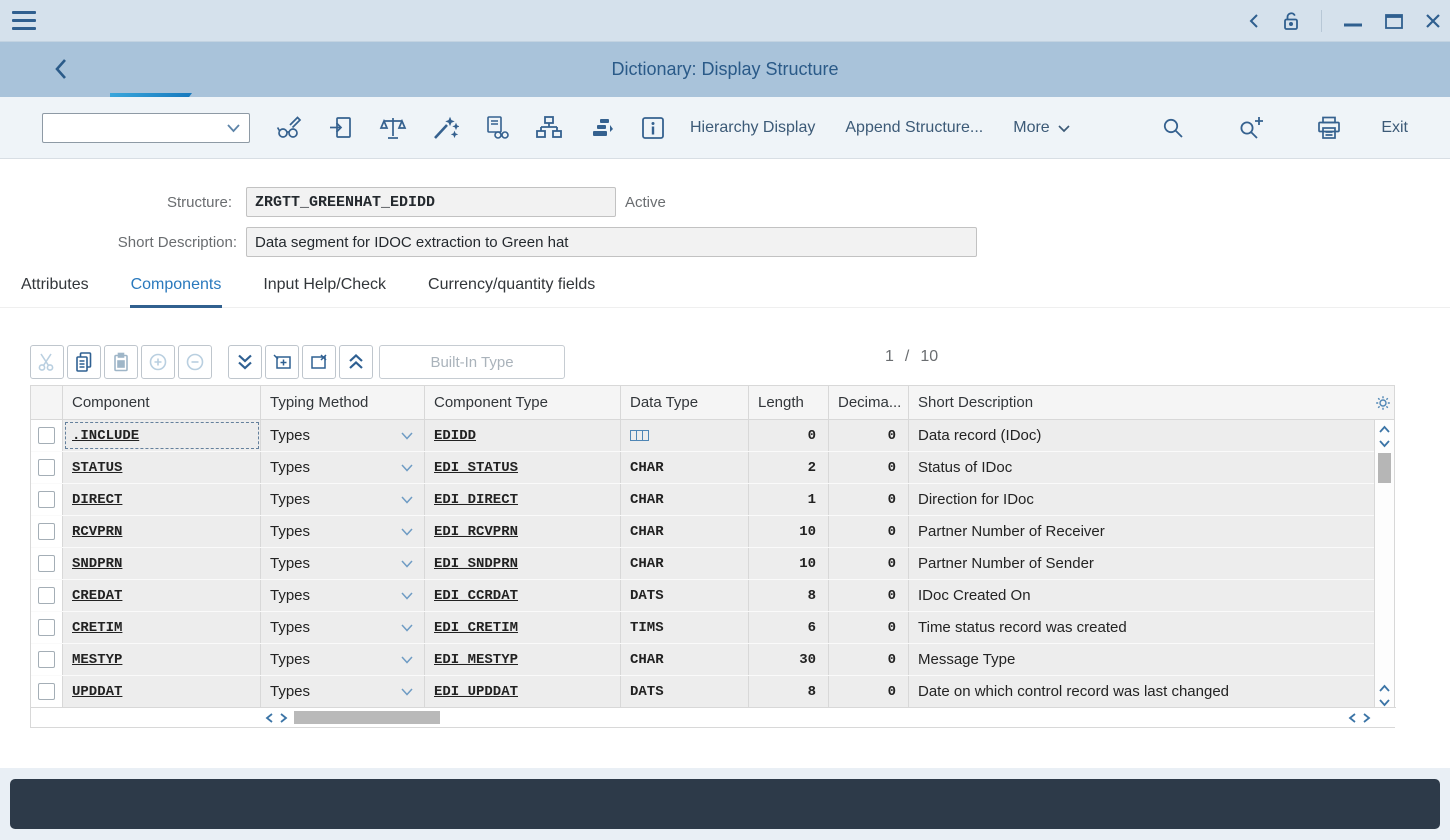 The image size is (1450, 840). Describe the element at coordinates (1433, 21) in the screenshot. I see `close-icon` at that location.